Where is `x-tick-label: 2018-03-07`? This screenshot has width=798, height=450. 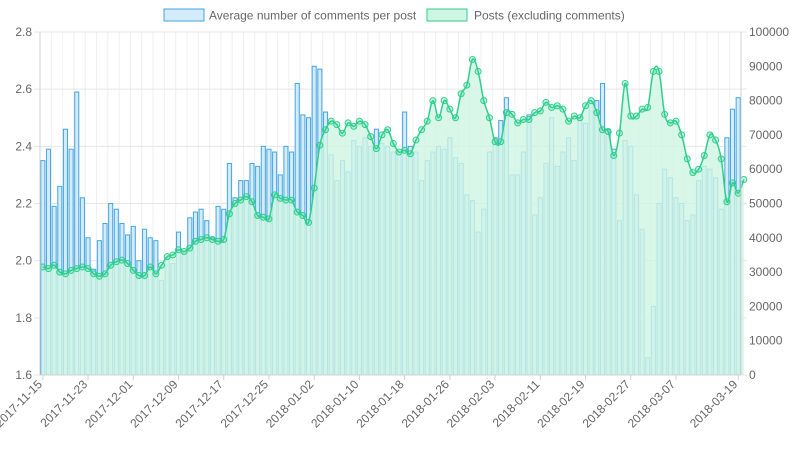 x-tick-label: 2018-03-07 is located at coordinates (652, 404).